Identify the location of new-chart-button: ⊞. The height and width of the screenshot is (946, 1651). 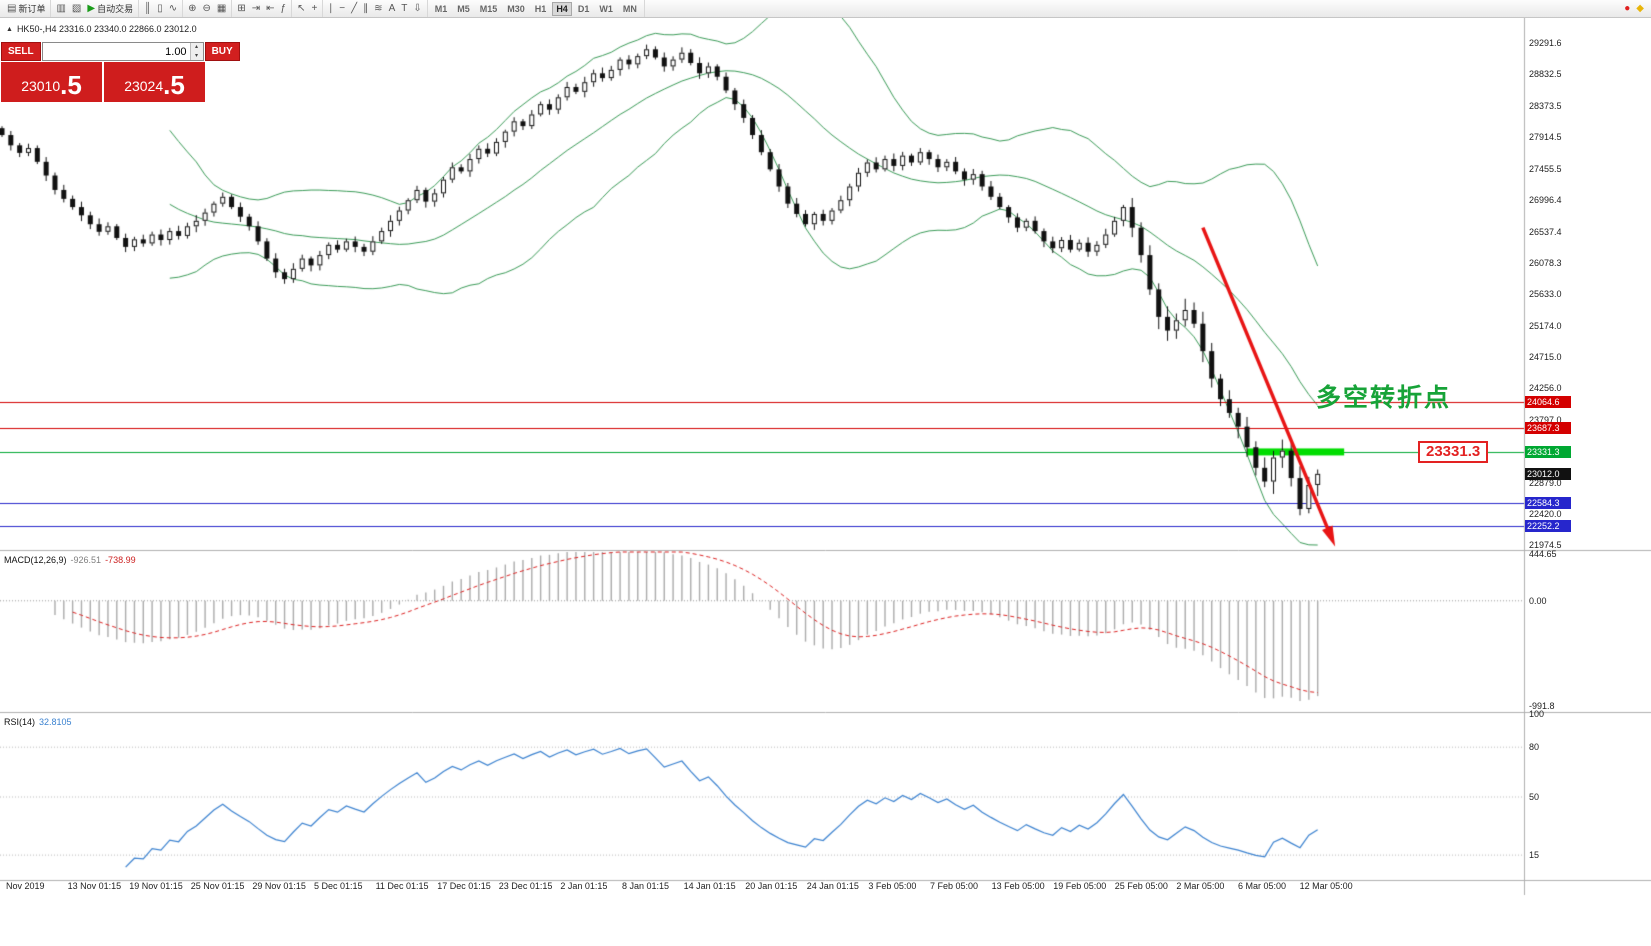
(241, 8).